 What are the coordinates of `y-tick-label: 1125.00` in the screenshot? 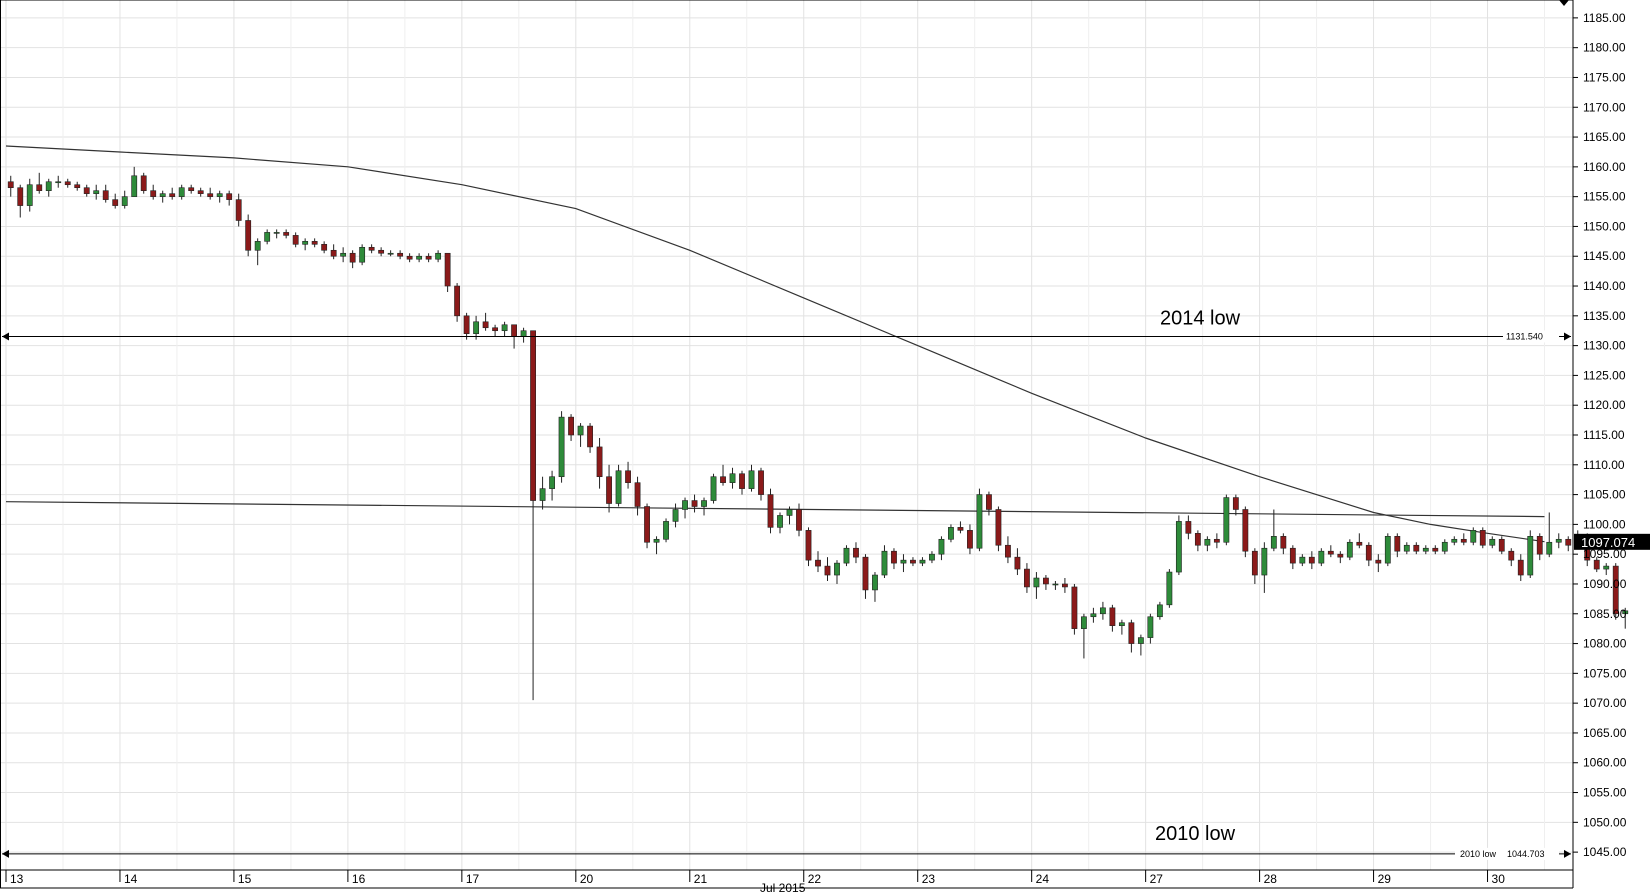 It's located at (1604, 375).